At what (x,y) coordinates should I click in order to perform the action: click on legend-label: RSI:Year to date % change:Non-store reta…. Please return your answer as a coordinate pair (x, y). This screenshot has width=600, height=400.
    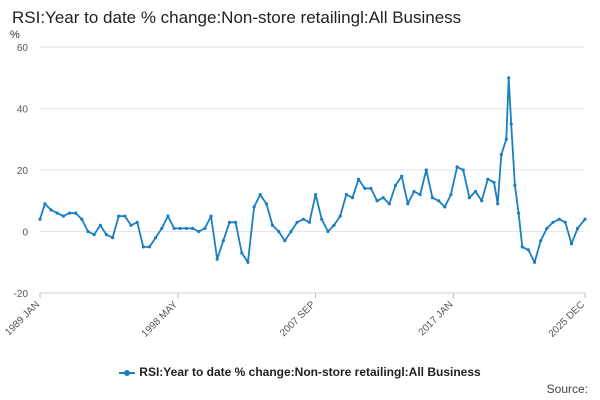
    Looking at the image, I should click on (310, 372).